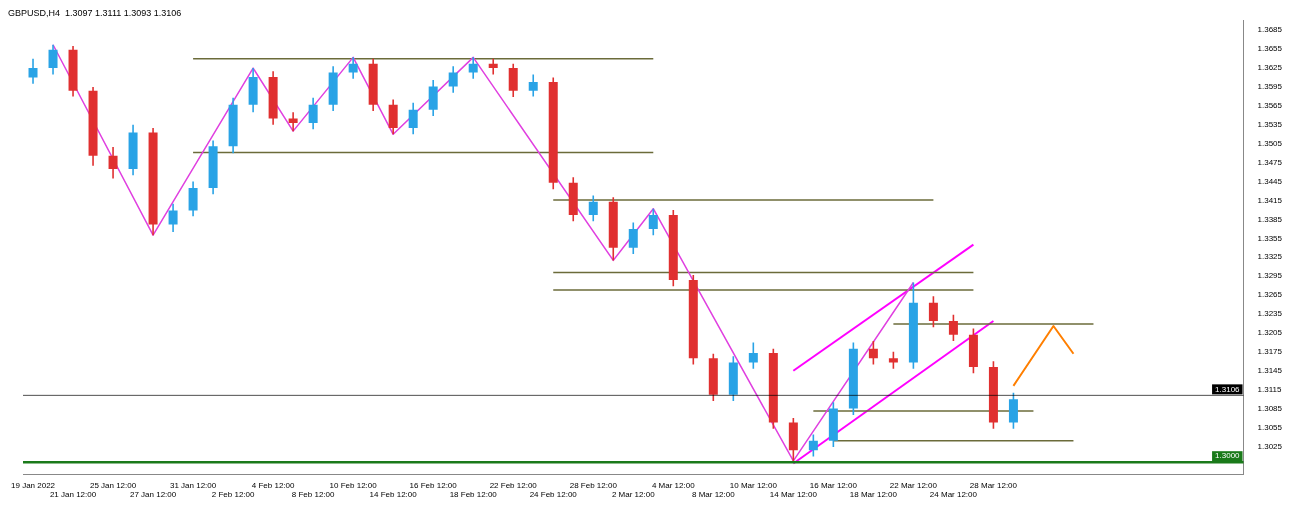 The image size is (1300, 511). Describe the element at coordinates (1270, 68) in the screenshot. I see `y-tick-label: 1.3625` at that location.